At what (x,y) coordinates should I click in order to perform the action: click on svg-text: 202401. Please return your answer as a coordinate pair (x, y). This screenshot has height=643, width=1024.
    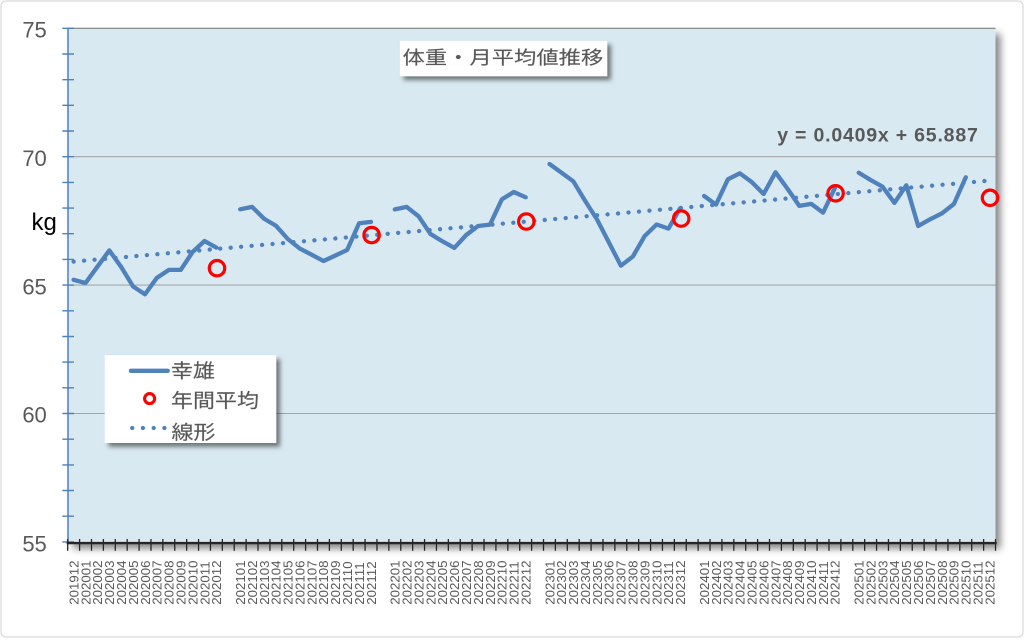
    Looking at the image, I should click on (704, 582).